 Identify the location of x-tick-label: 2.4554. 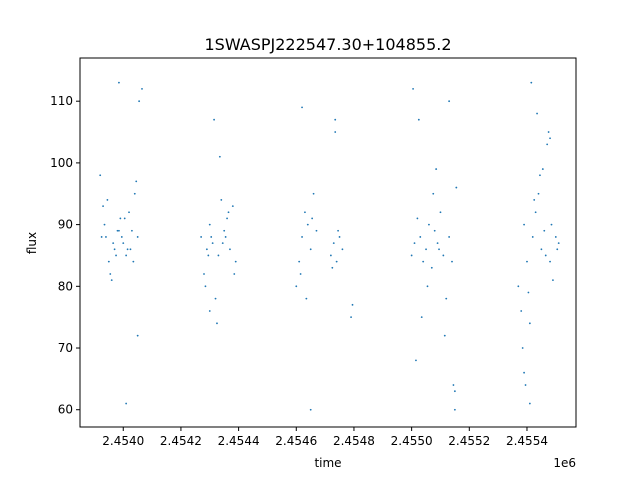
(527, 441).